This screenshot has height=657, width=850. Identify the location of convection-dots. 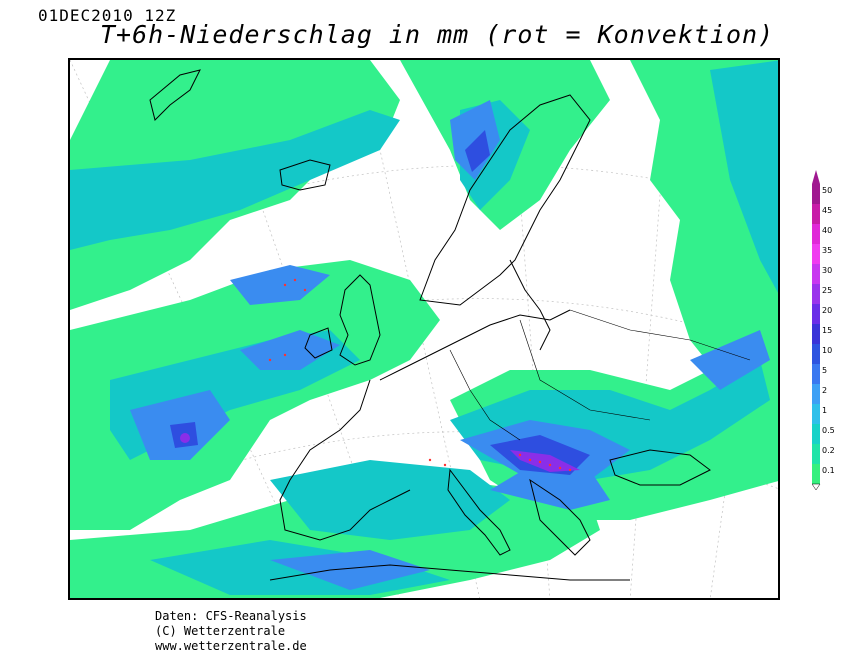
(420, 375).